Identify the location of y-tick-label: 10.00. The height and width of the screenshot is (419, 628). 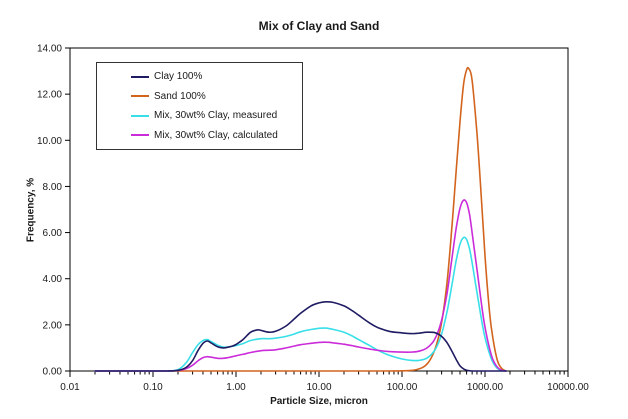
(49, 141).